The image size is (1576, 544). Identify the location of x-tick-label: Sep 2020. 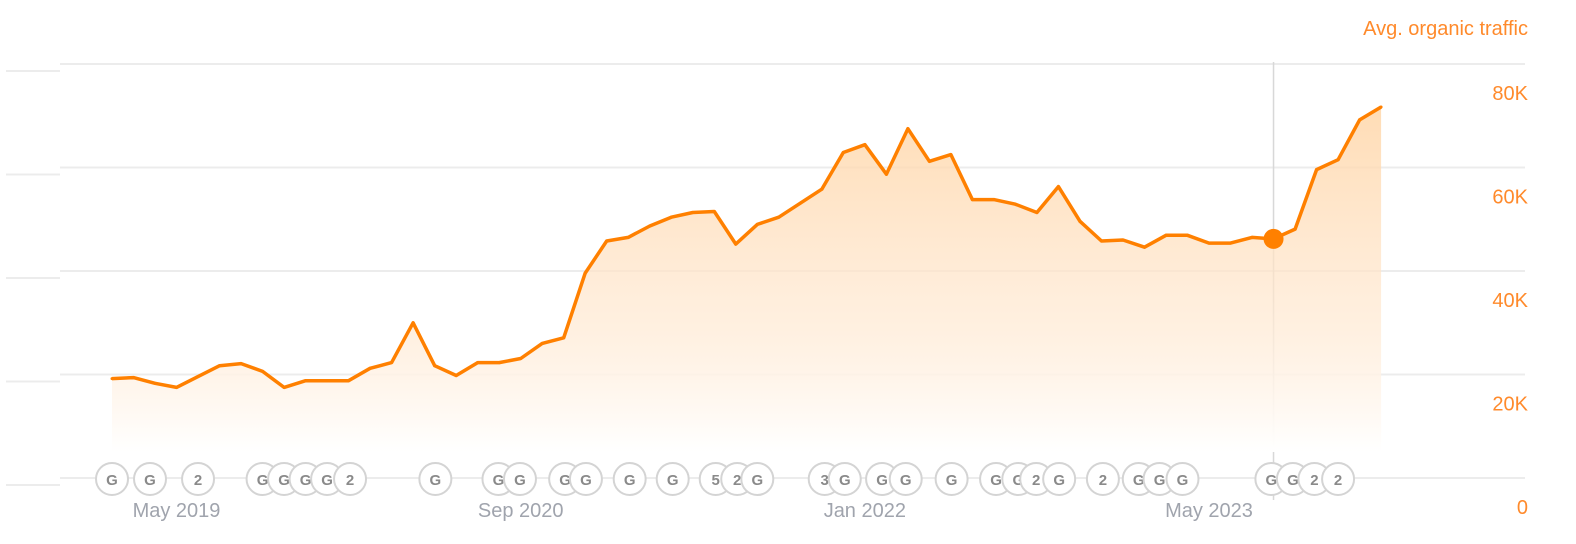
(521, 511).